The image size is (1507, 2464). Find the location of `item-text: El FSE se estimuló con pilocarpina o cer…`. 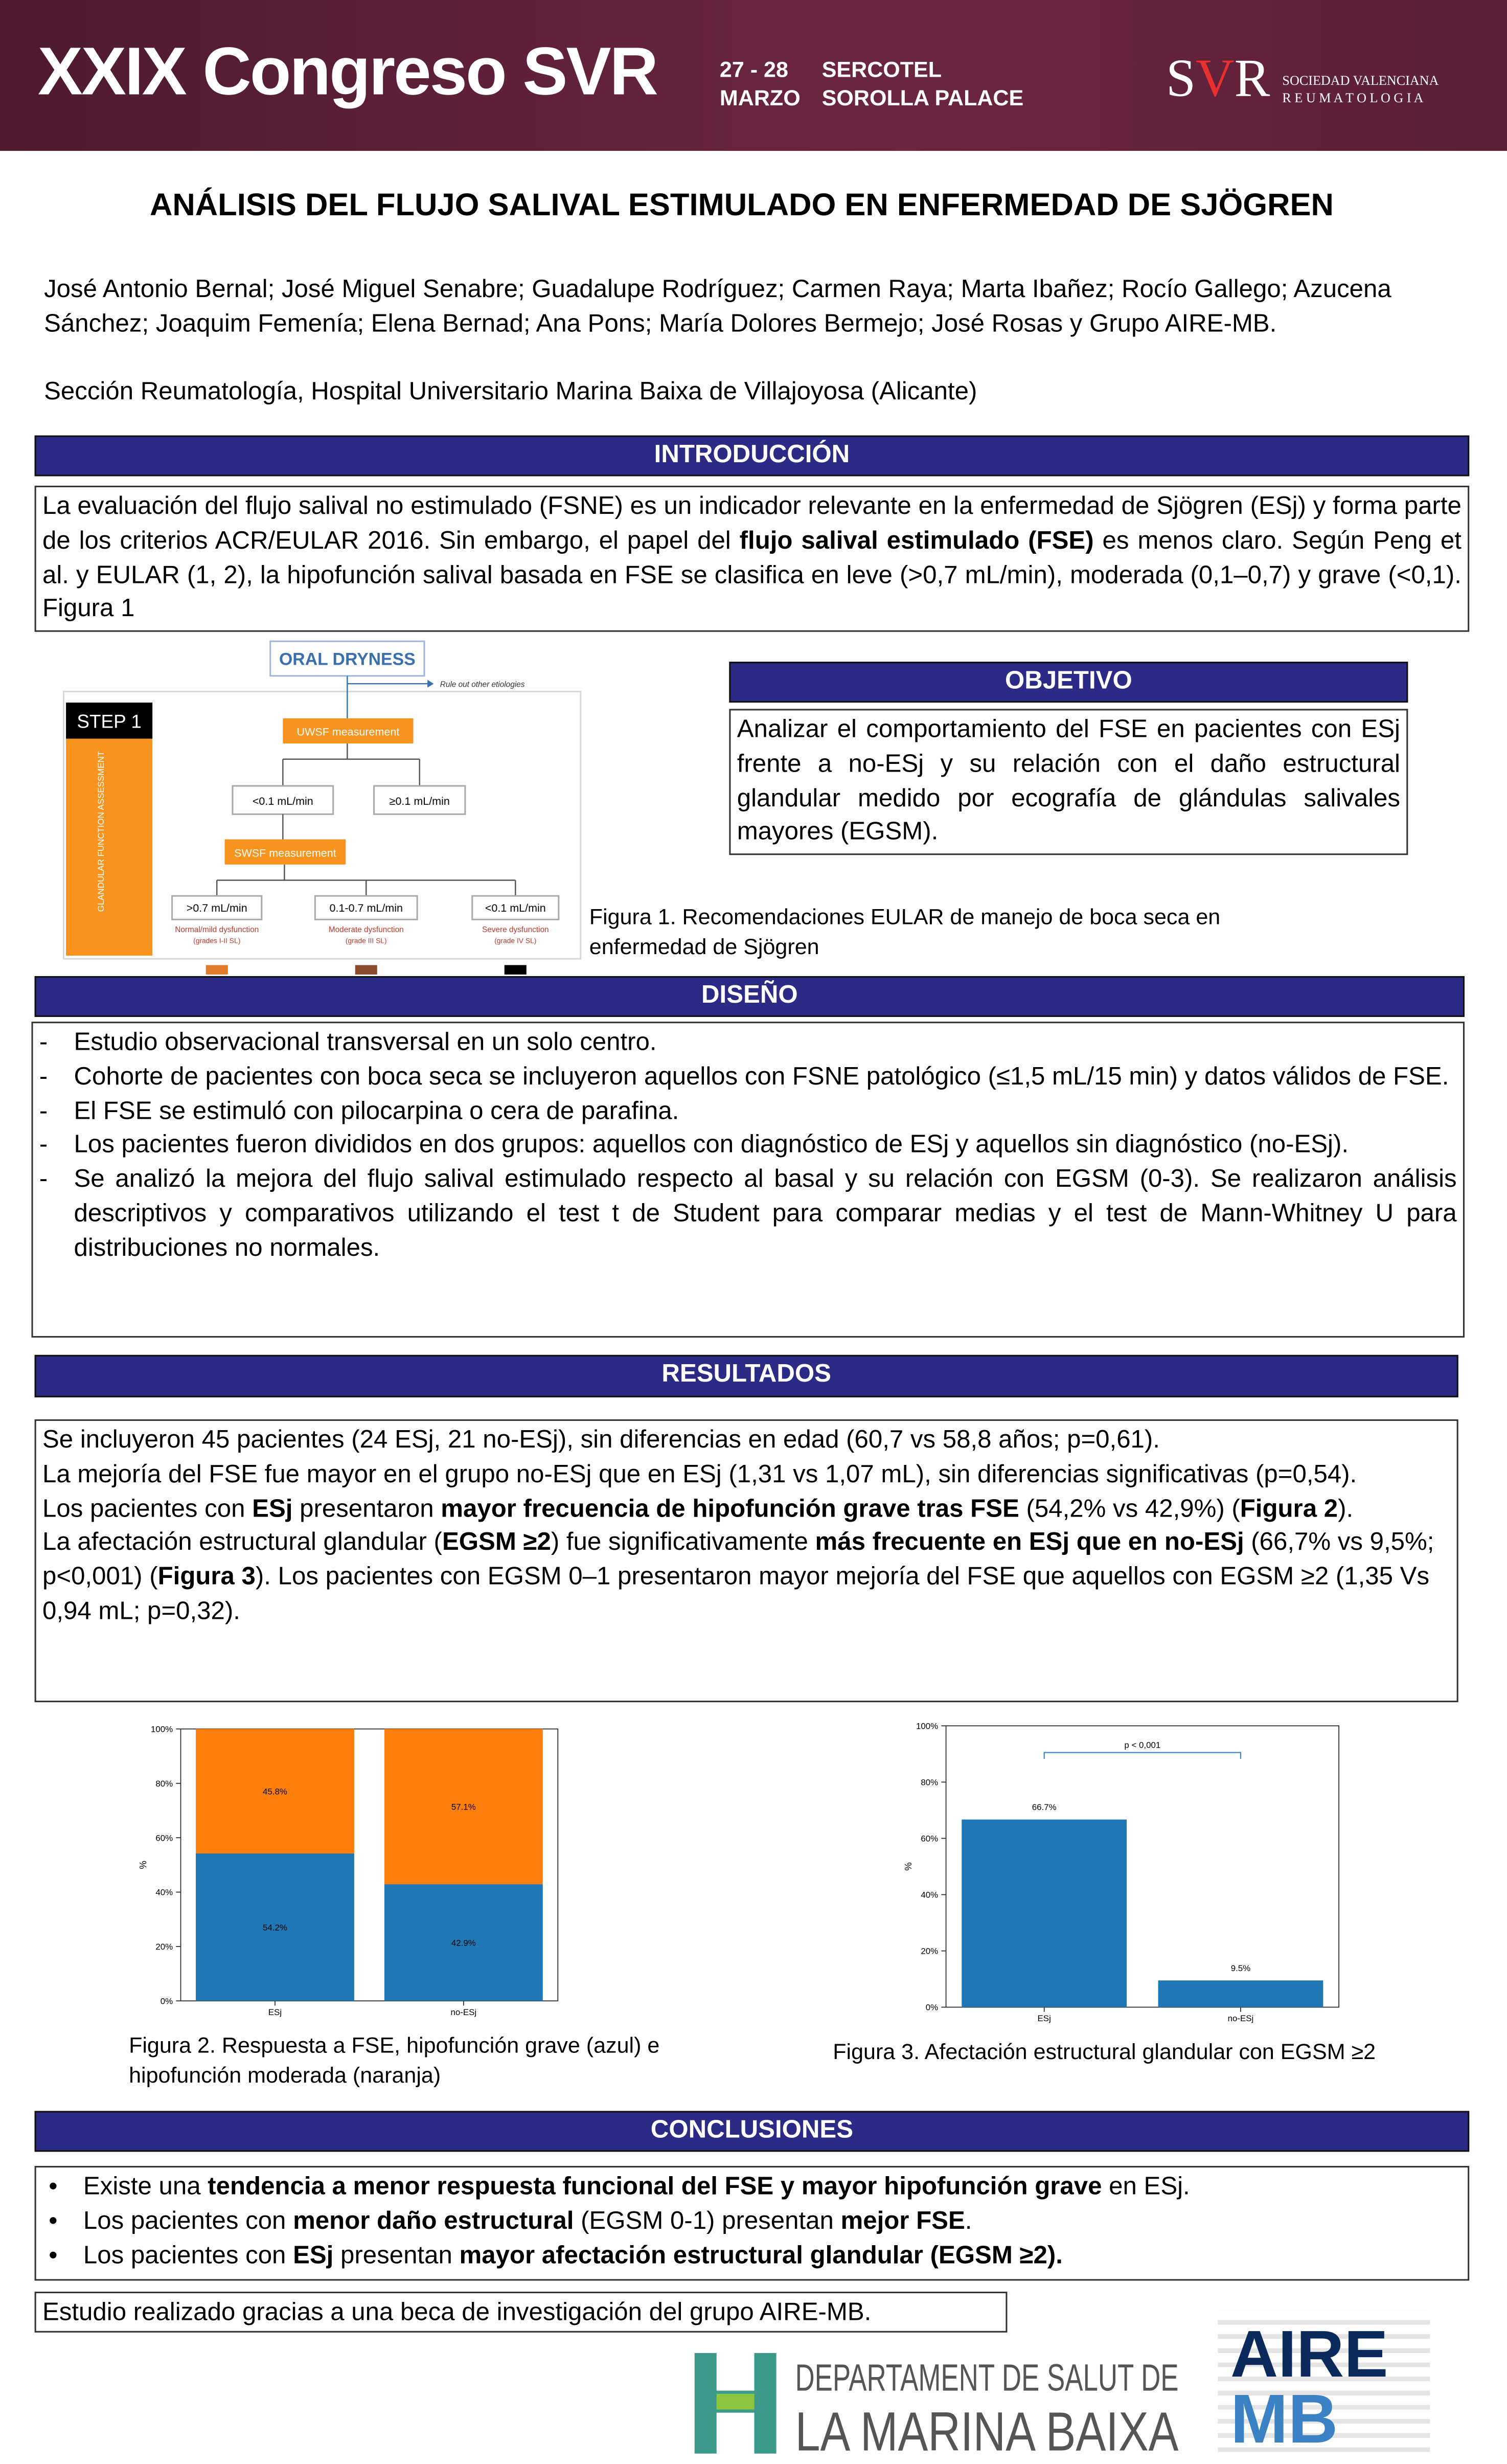

item-text: El FSE se estimuló con pilocarpina o cer… is located at coordinates (376, 1111).